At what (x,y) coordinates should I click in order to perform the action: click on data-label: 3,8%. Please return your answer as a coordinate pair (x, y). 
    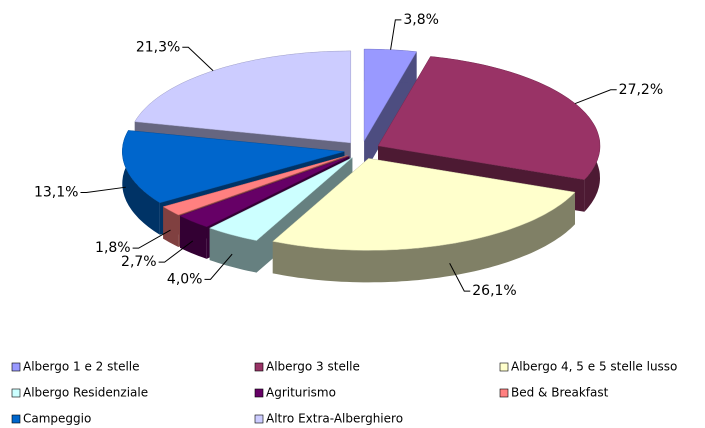
    Looking at the image, I should click on (421, 20).